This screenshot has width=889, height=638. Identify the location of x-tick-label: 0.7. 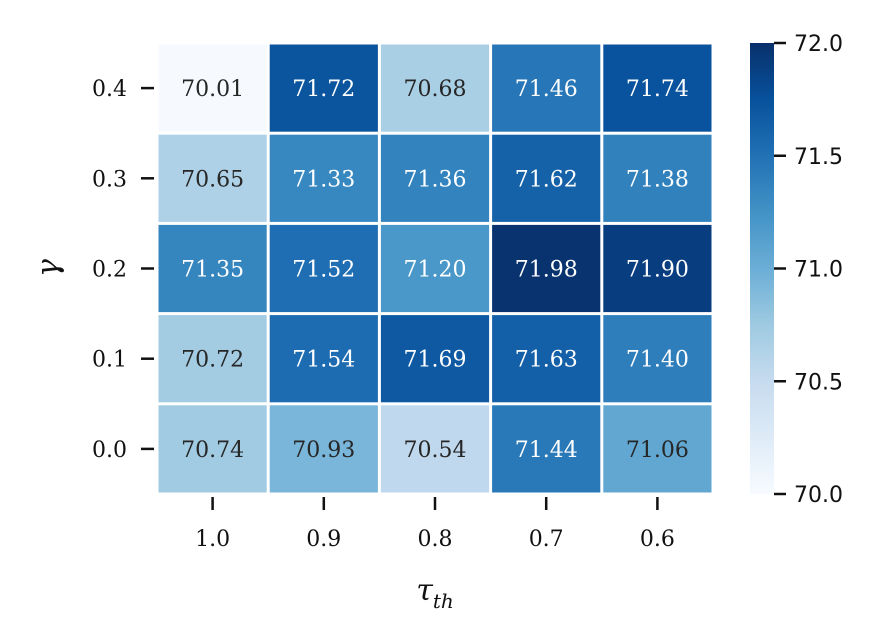
(546, 539).